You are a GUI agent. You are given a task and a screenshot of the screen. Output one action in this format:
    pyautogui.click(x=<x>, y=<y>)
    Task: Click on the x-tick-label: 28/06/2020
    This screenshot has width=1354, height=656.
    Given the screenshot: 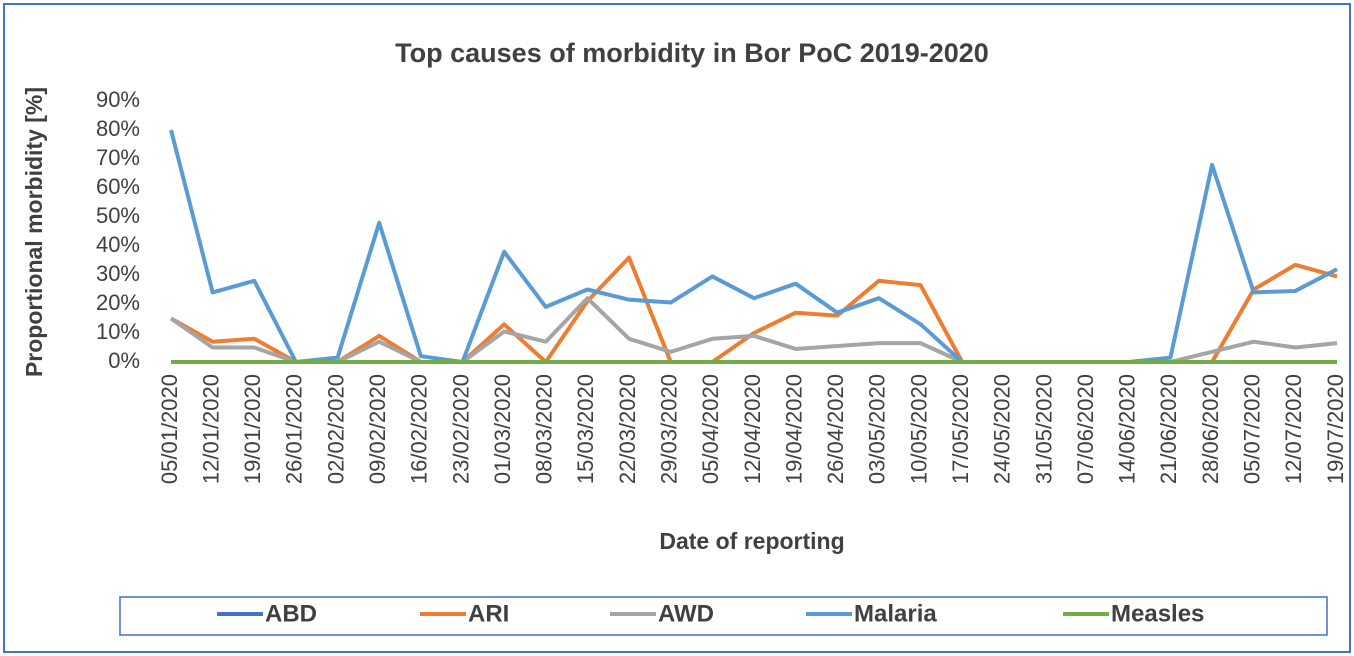 What is the action you would take?
    pyautogui.click(x=1210, y=429)
    